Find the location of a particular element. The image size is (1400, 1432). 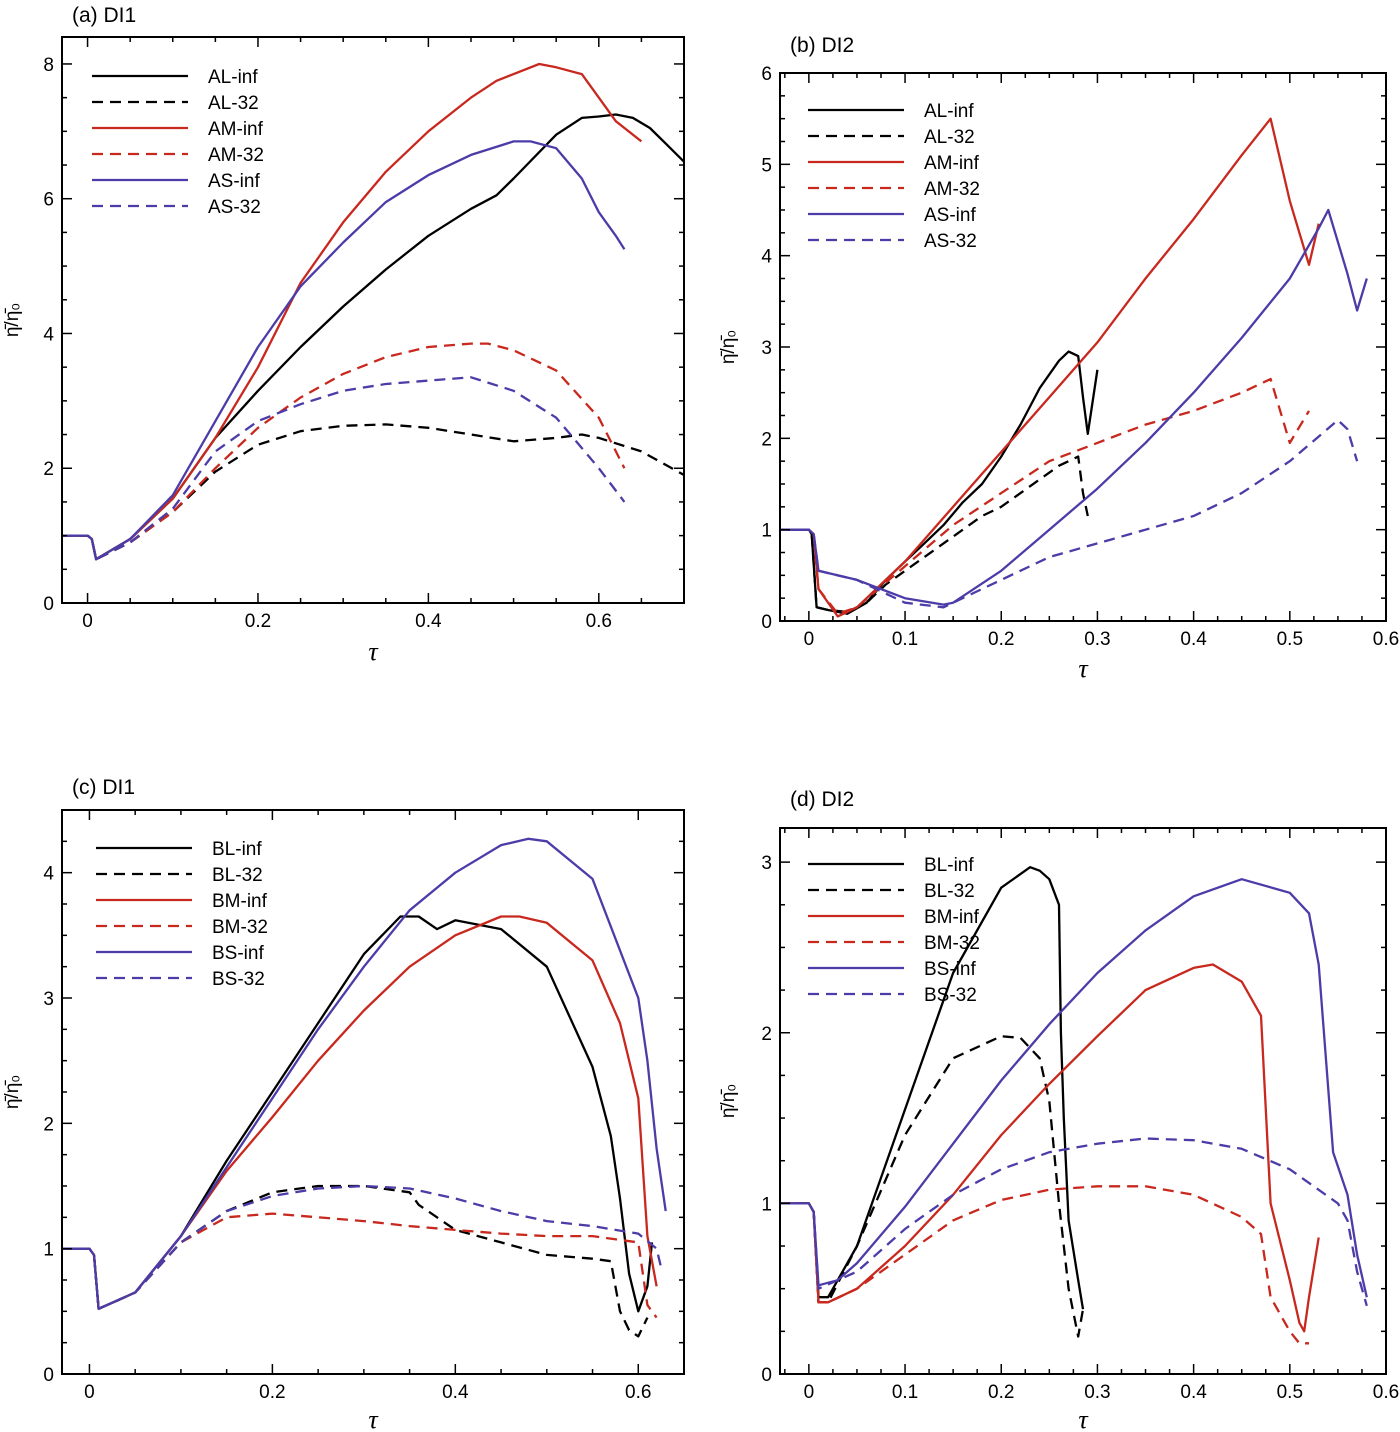

y-tick-label: 5 is located at coordinates (766, 165).